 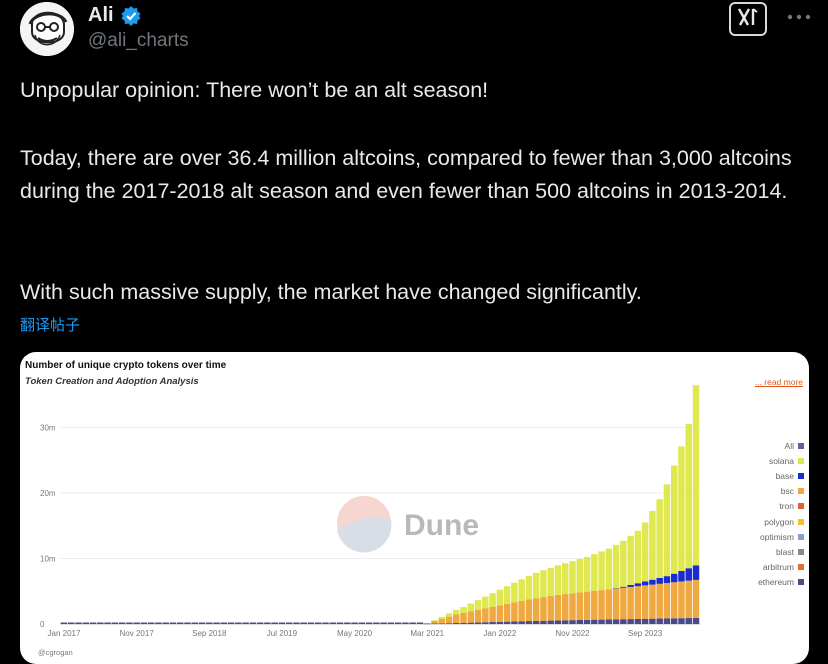 I want to click on grok-icon, so click(x=748, y=19).